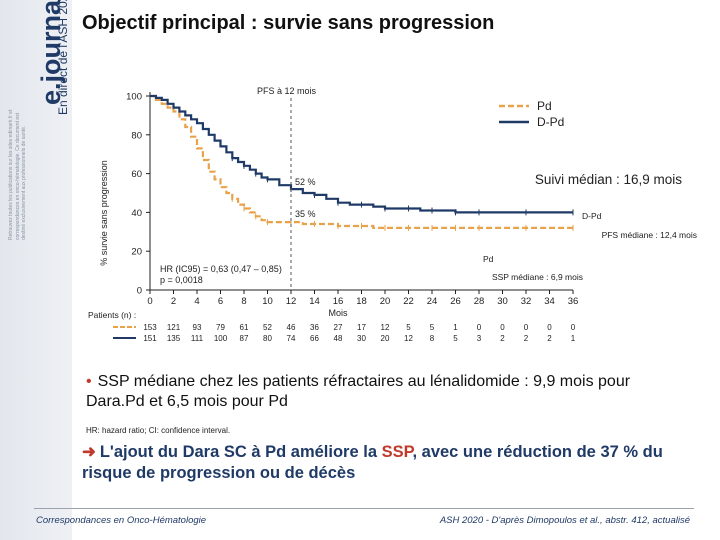 The height and width of the screenshot is (540, 720). What do you see at coordinates (121, 520) in the screenshot?
I see `footer-source: Correspondances en Onco-Hématologie` at bounding box center [121, 520].